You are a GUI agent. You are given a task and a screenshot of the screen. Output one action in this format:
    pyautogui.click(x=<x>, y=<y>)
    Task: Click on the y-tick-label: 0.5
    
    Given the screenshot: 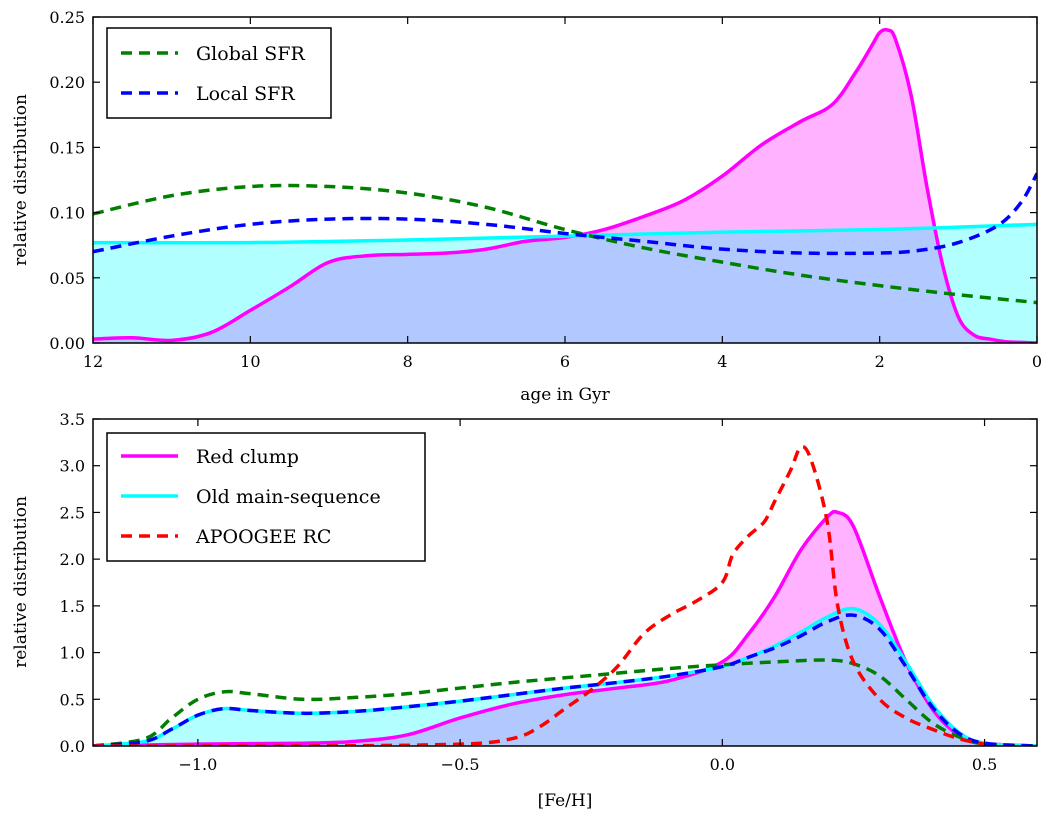 What is the action you would take?
    pyautogui.click(x=72, y=699)
    